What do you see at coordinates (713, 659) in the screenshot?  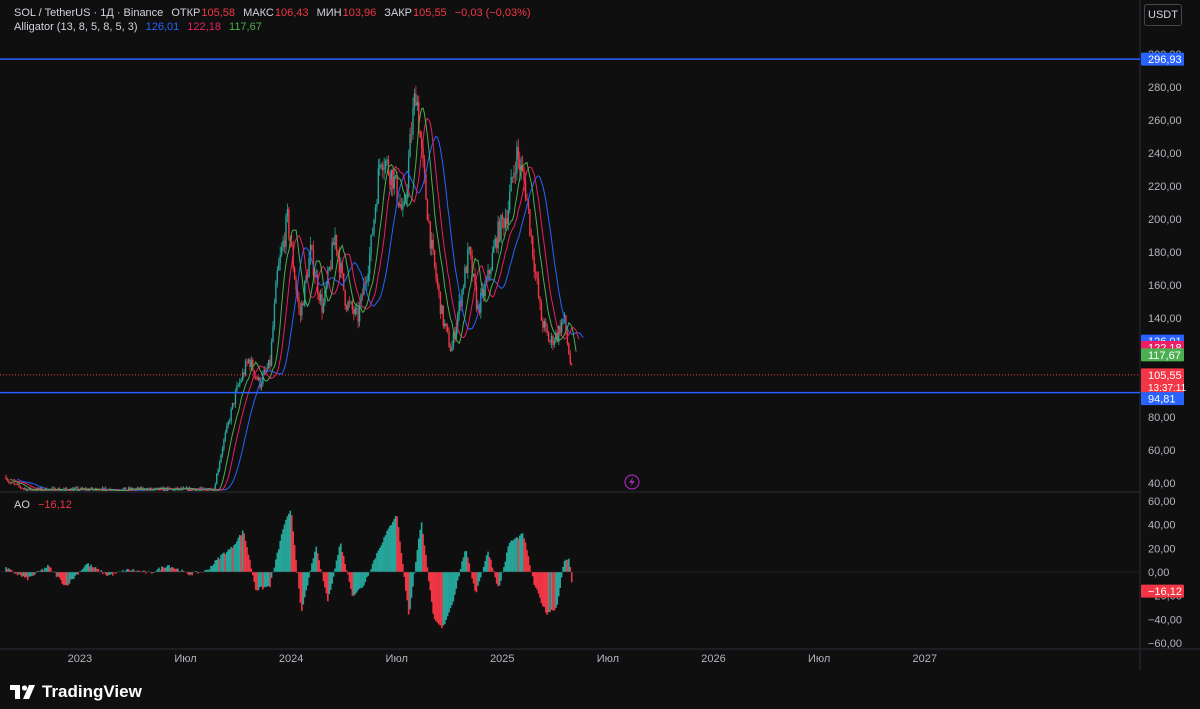 I see `time-tick-label: 2026` at bounding box center [713, 659].